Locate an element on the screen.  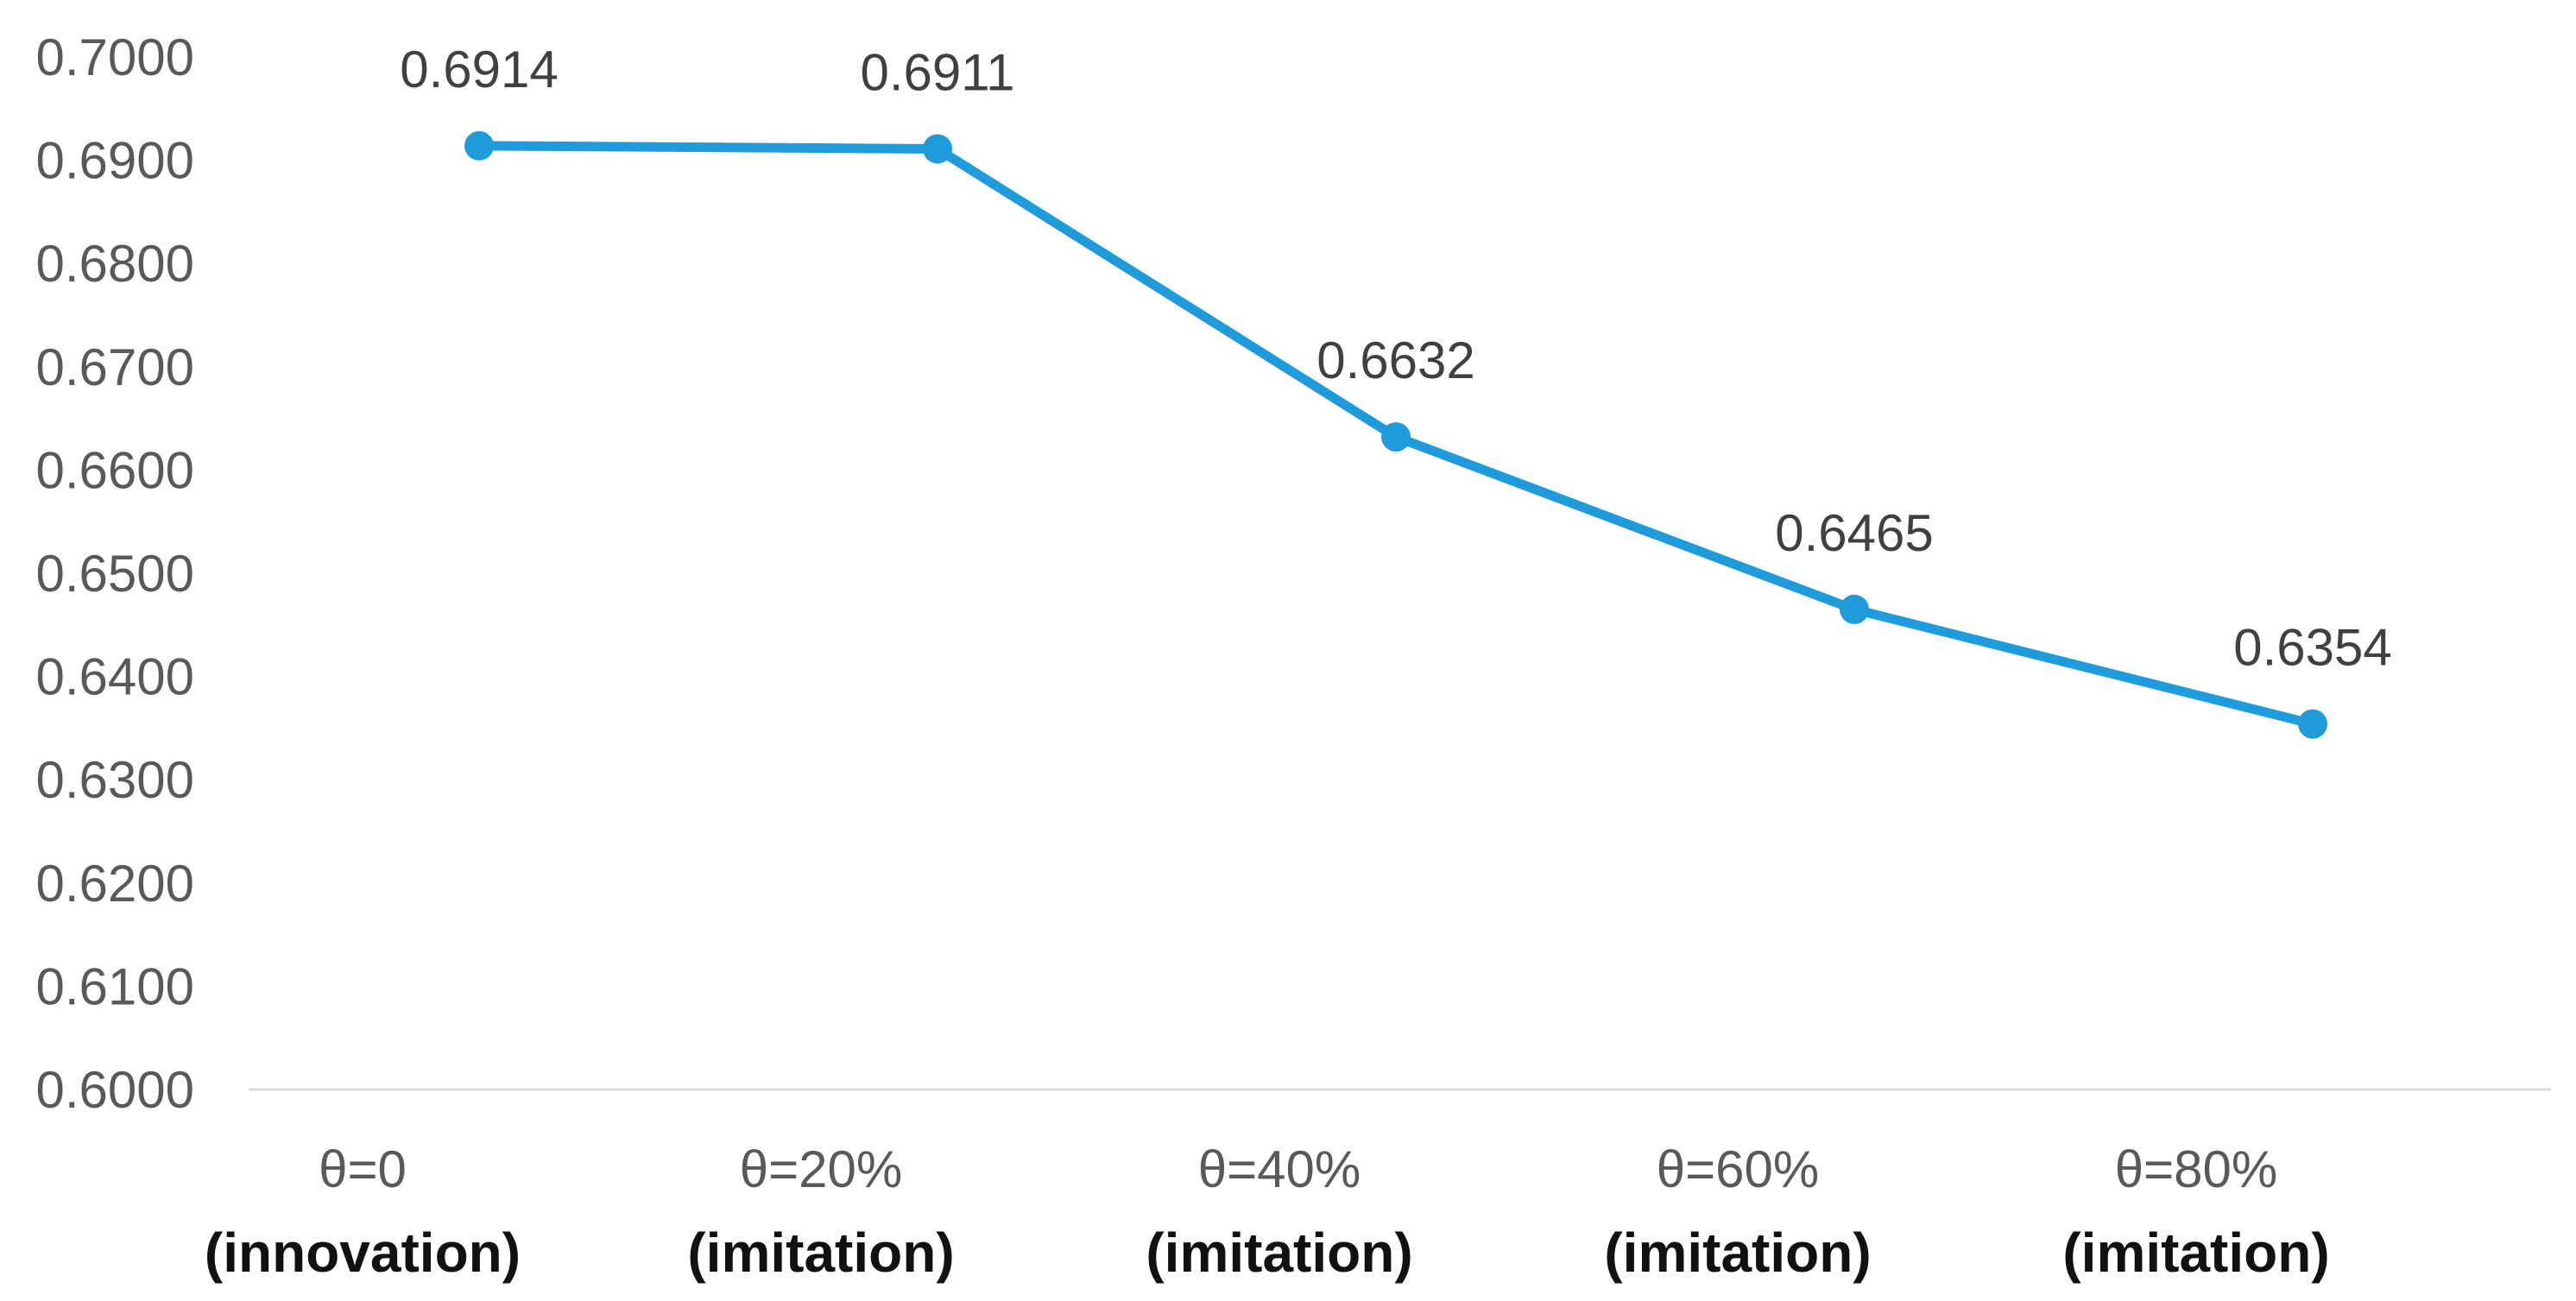
x-tick-label: θ=20% is located at coordinates (821, 1169).